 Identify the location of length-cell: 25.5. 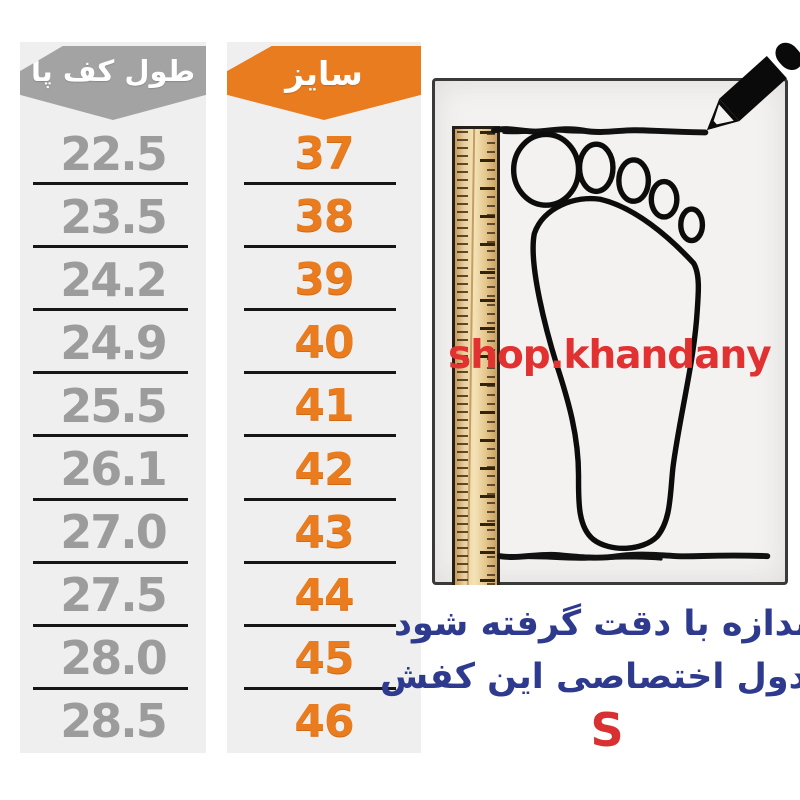
(113, 406).